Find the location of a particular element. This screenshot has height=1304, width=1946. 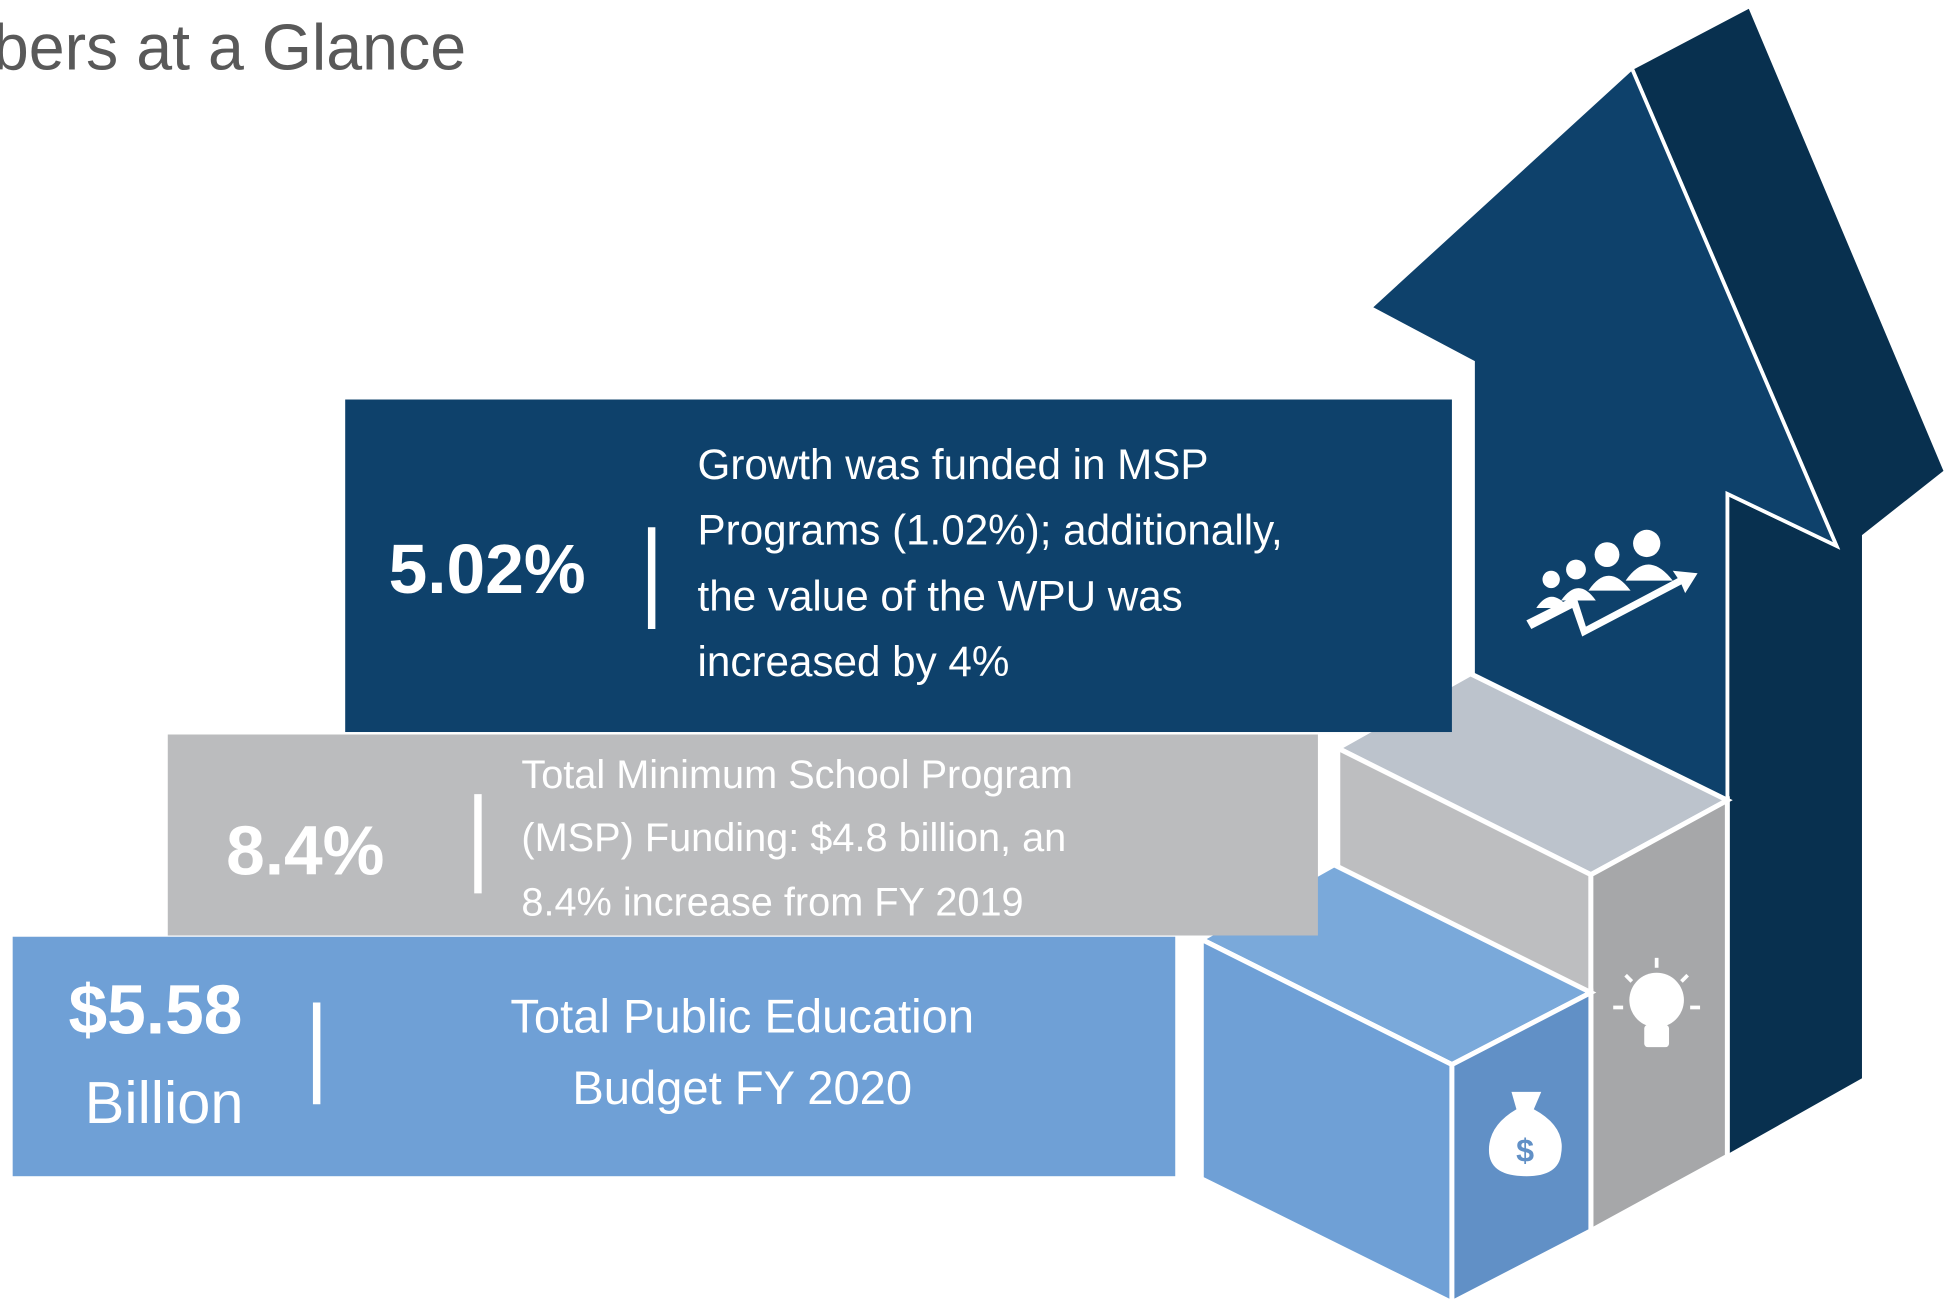

description-line: Budget FY 2020 is located at coordinates (742, 1087).